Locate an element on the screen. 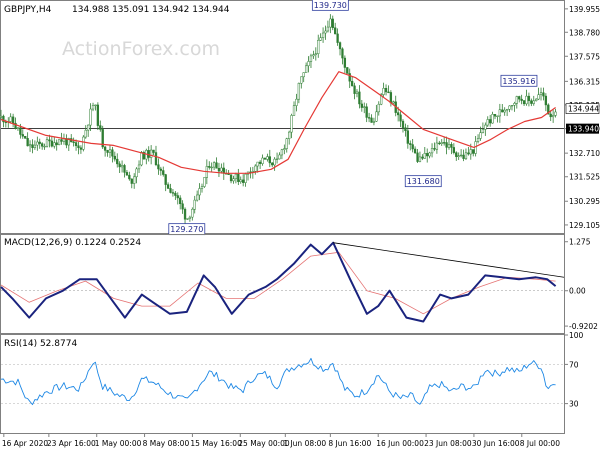 This screenshot has width=600, height=450. current-price-box is located at coordinates (582, 108).